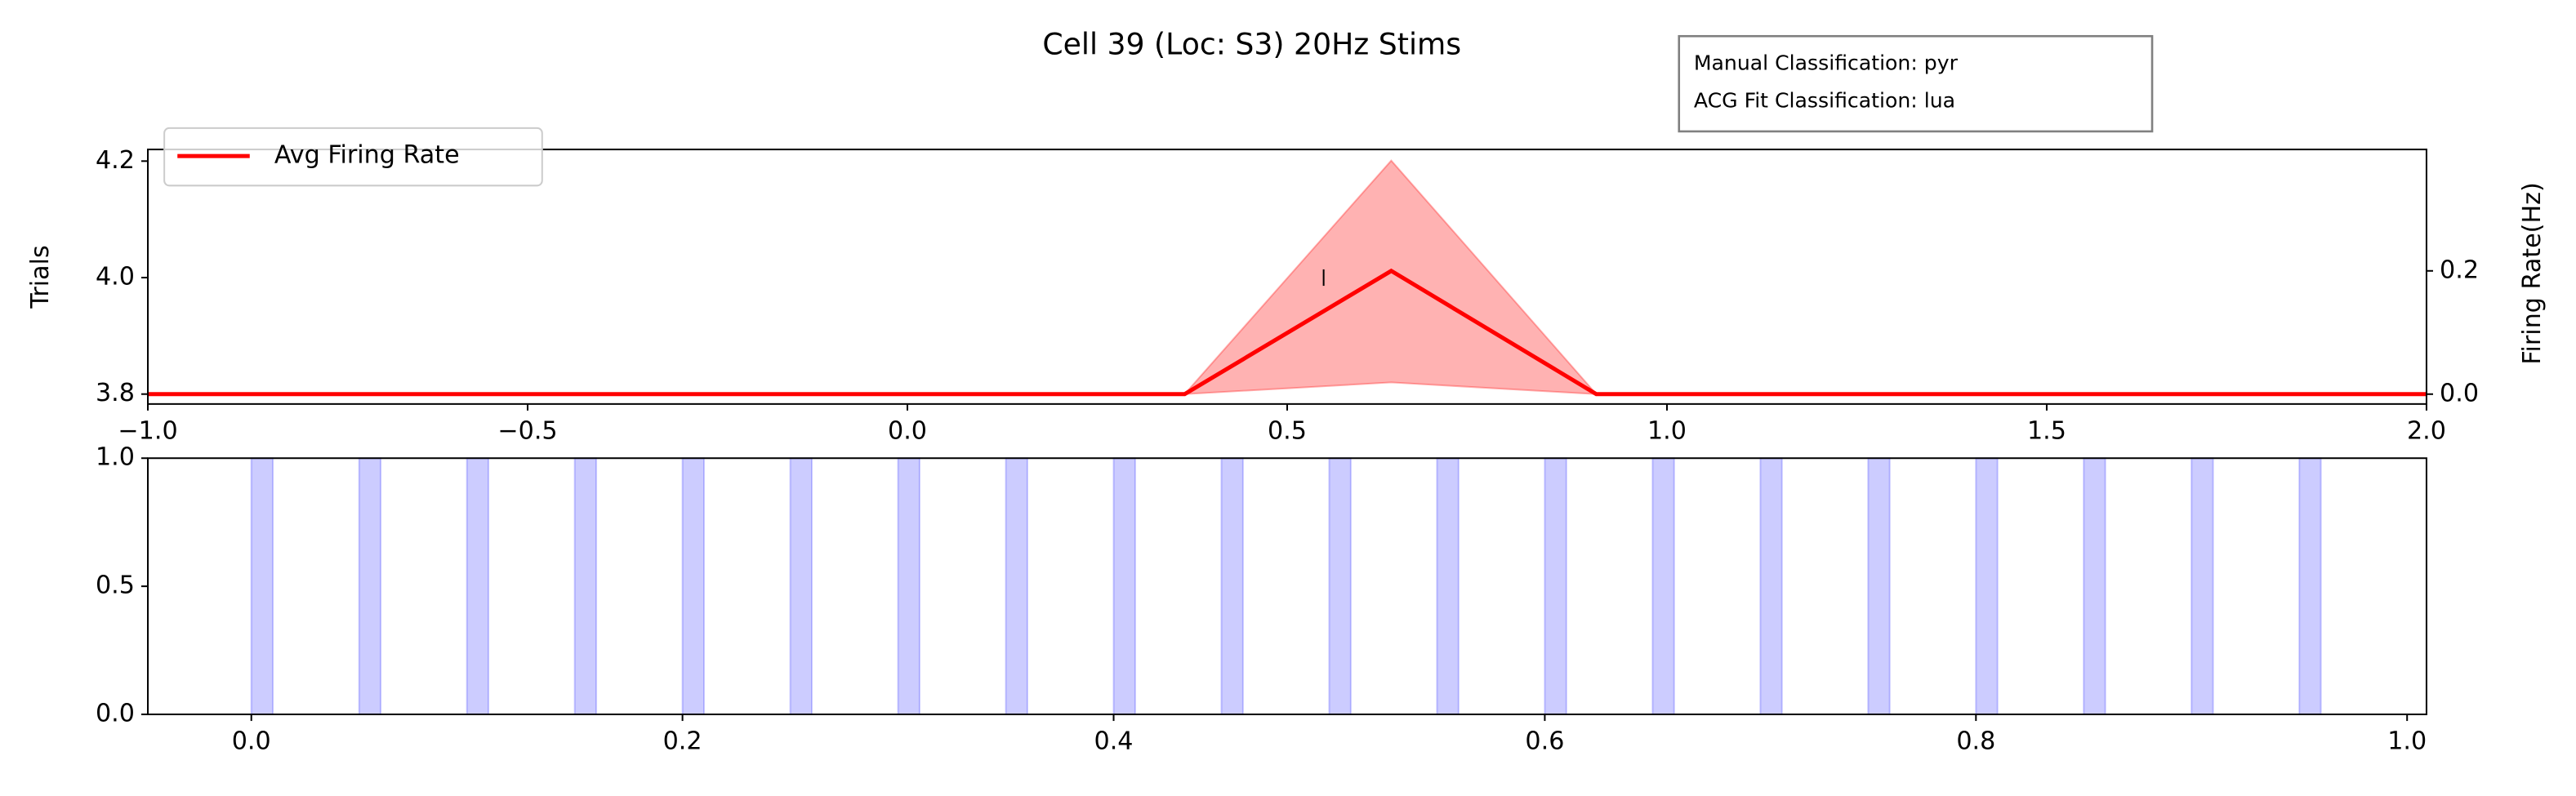 The image size is (2576, 796). Describe the element at coordinates (1976, 741) in the screenshot. I see `x-tick-label: 0.8` at that location.